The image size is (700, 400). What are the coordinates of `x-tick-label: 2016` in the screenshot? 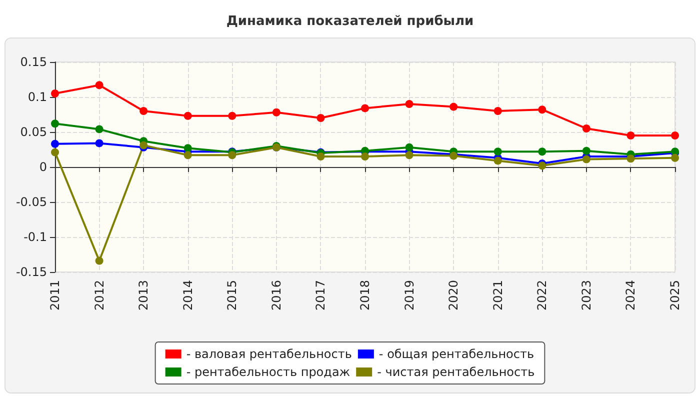 It's located at (276, 295).